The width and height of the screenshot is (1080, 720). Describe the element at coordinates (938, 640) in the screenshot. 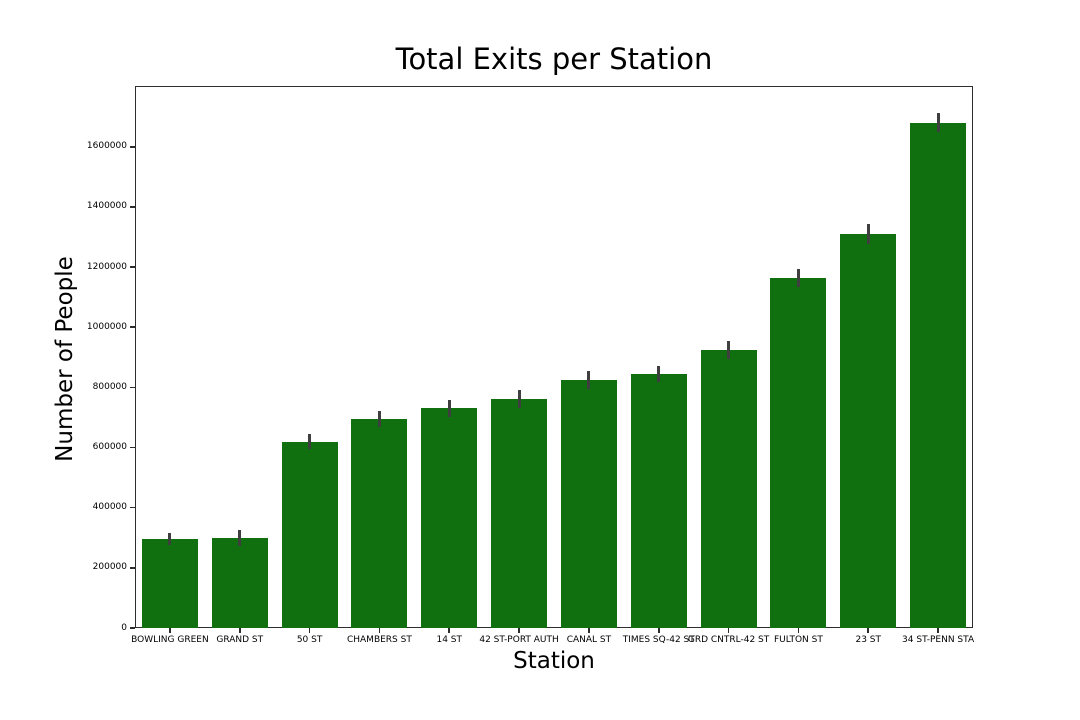

I see `x-tick-label: 34 ST-PENN STA` at that location.